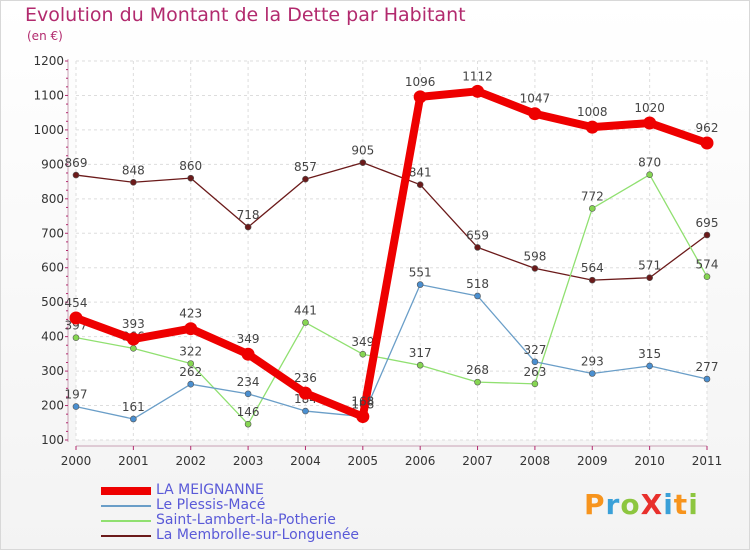 Image resolution: width=750 pixels, height=551 pixels. Describe the element at coordinates (630, 504) in the screenshot. I see `logo-letter: o` at that location.